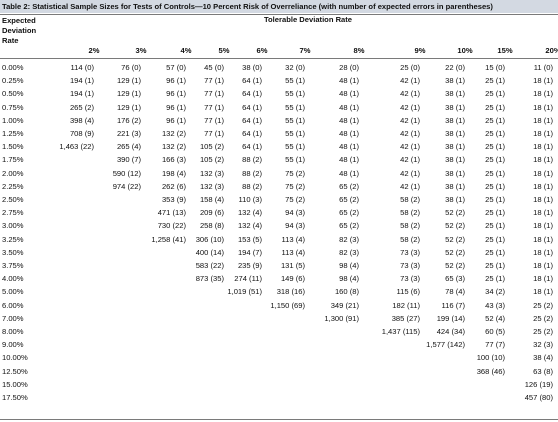 This screenshot has width=558, height=422. Describe the element at coordinates (344, 305) in the screenshot. I see `sample-size-cell: 349 (21)` at that location.